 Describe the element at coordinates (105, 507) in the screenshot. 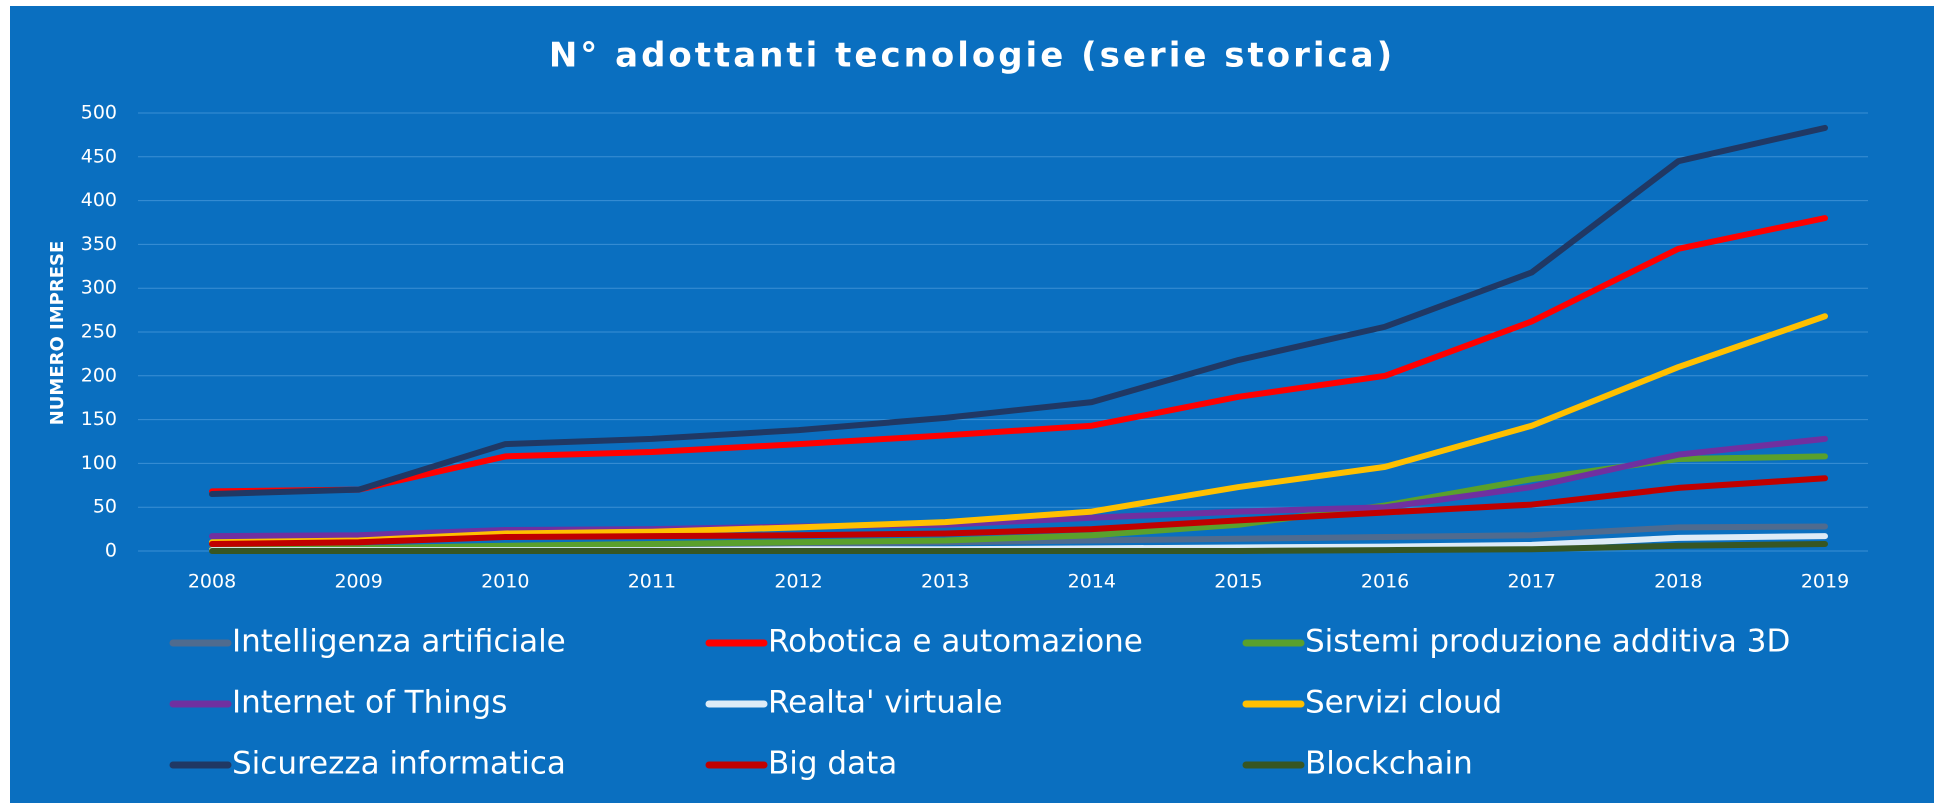

I see `y-tick-label: 50` at that location.